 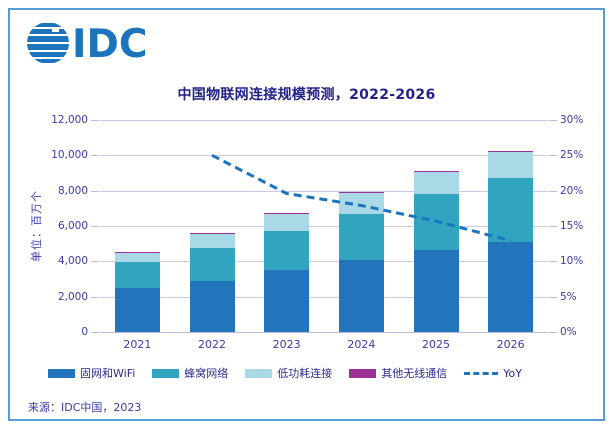 I want to click on x-axis-label-2022: 2022, so click(x=212, y=344).